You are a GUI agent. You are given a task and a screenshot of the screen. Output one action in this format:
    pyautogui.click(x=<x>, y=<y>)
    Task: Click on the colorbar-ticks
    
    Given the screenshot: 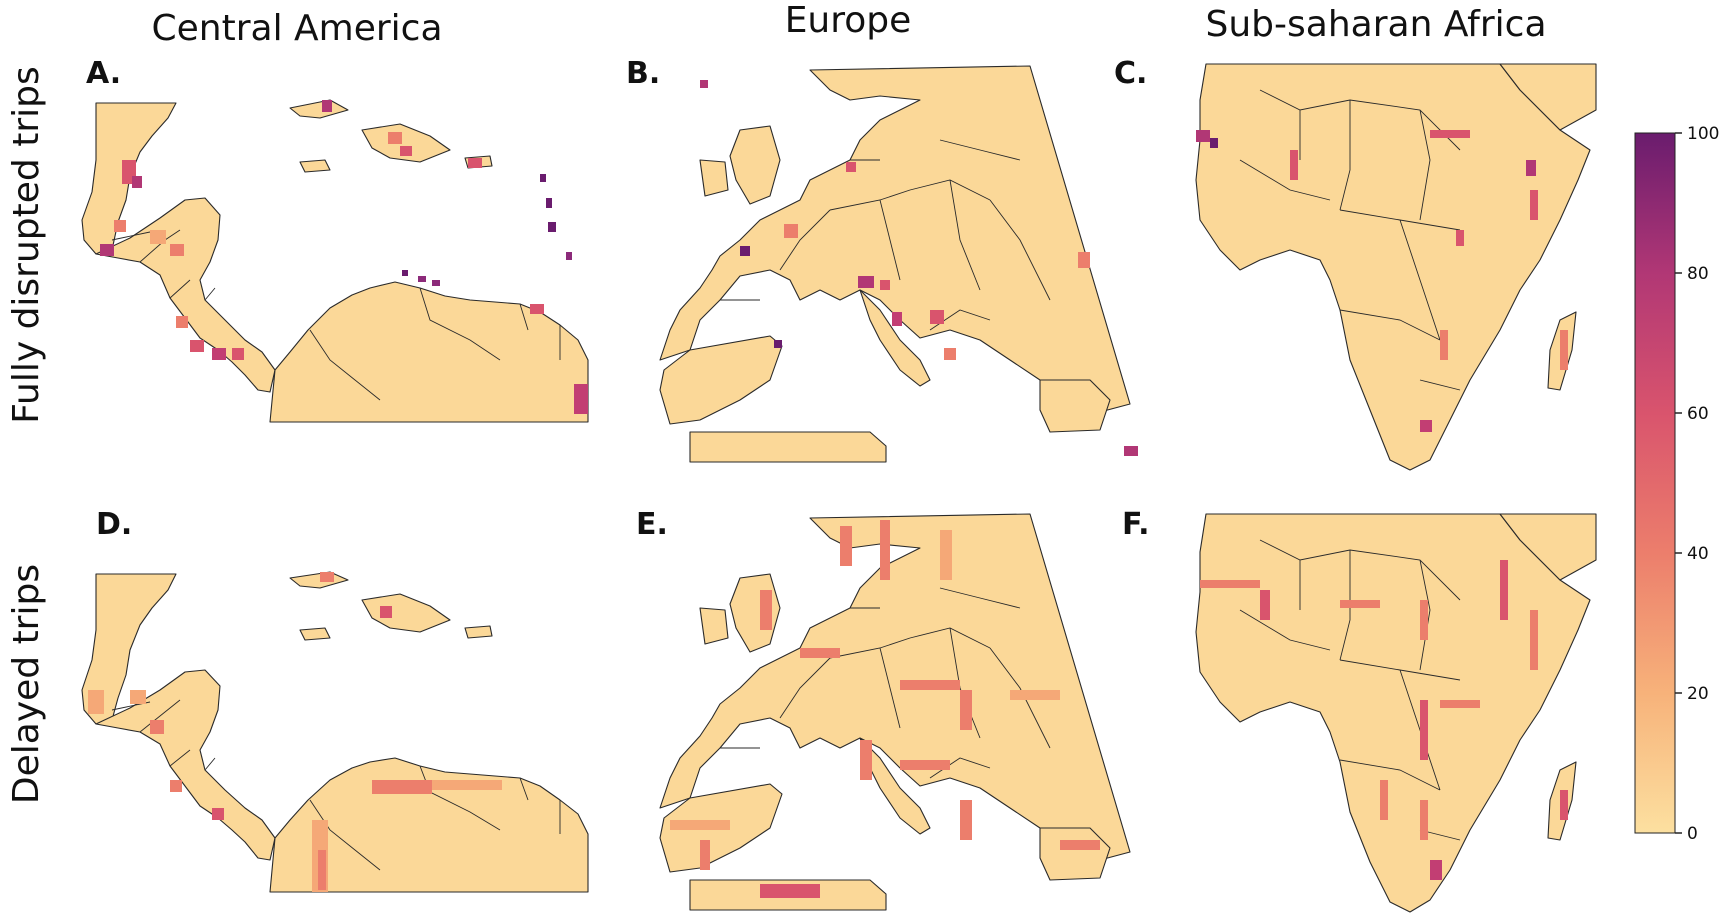 What is the action you would take?
    pyautogui.click(x=1678, y=483)
    